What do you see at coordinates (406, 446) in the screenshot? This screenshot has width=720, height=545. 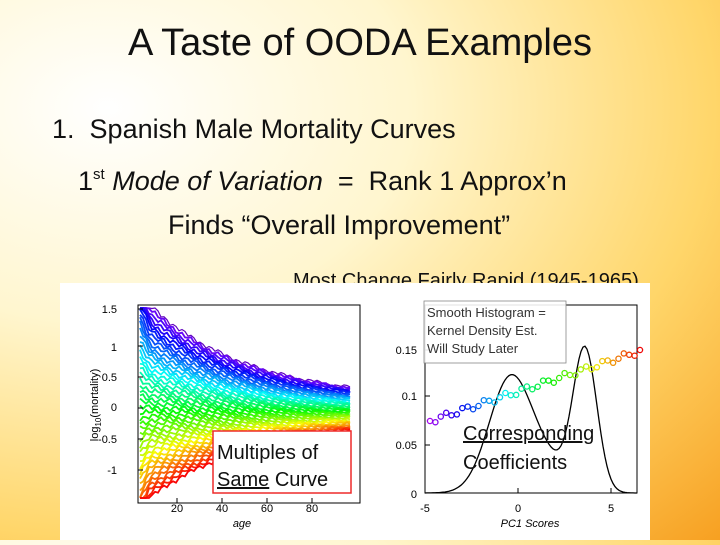 I see `r-ytick: 0.05` at bounding box center [406, 446].